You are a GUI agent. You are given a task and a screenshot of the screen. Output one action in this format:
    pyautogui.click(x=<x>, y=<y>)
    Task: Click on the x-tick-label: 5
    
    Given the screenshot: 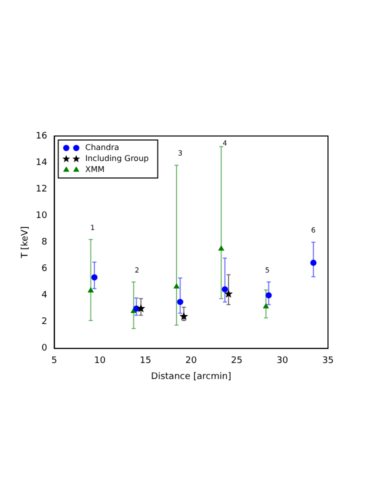 What is the action you would take?
    pyautogui.click(x=54, y=361)
    